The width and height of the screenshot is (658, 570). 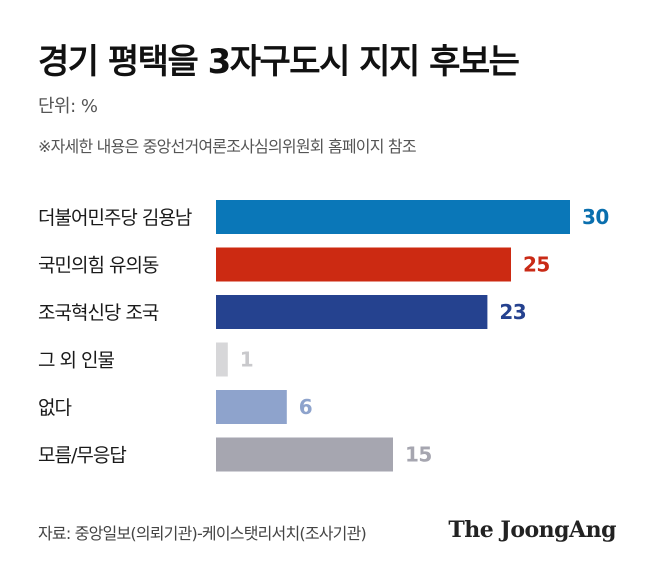 I want to click on value-label: 30, so click(x=595, y=217).